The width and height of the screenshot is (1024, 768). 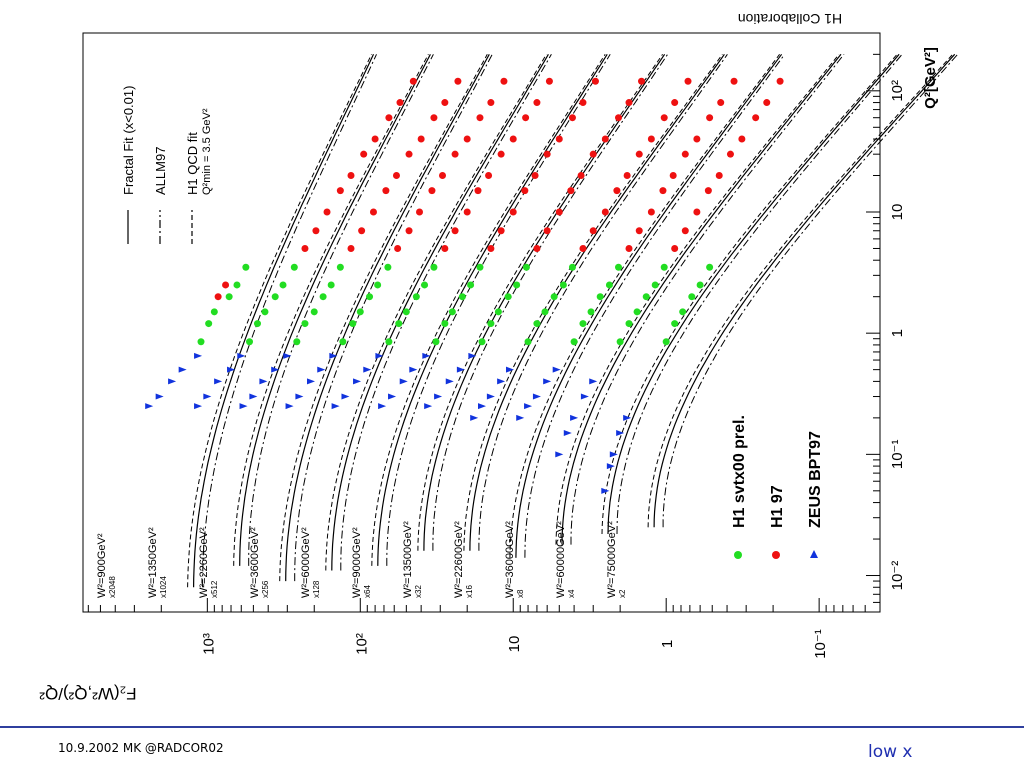 I want to click on y-axis-title: F₂(W²,Q²)/Q², so click(x=88, y=693).